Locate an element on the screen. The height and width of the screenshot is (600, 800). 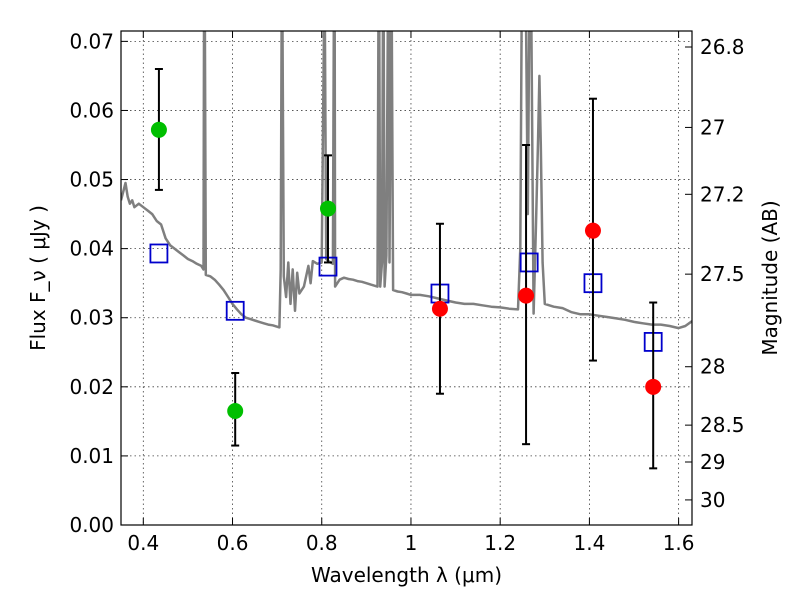
y-axis-label: Flux F_ν ( μJy ) is located at coordinates (38, 278).